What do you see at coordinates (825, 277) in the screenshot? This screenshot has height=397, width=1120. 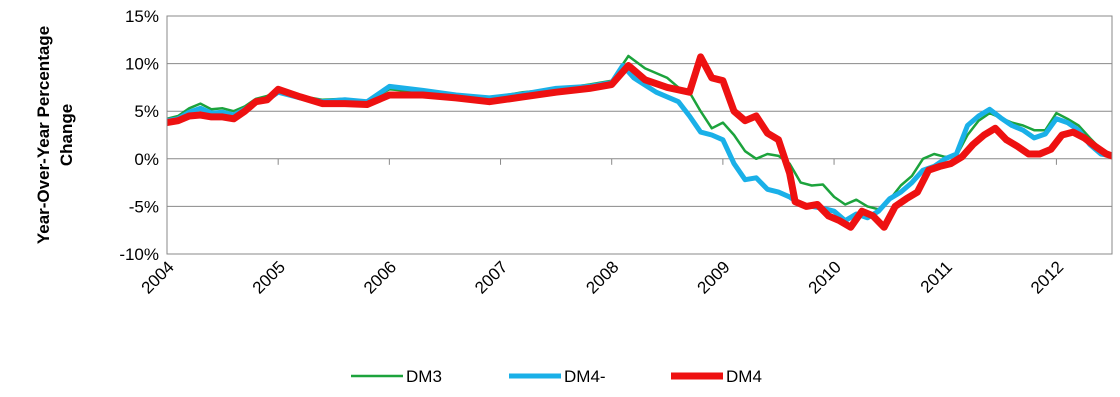 I see `x-tick-label: 2010` at bounding box center [825, 277].